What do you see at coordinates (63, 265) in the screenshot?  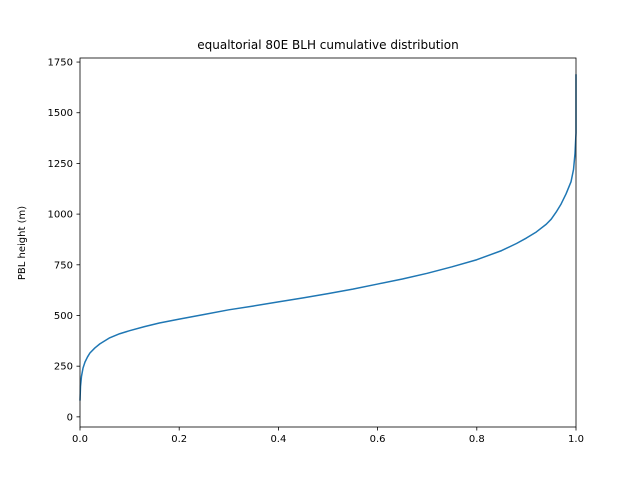 I see `y-tick-label: 750` at bounding box center [63, 265].